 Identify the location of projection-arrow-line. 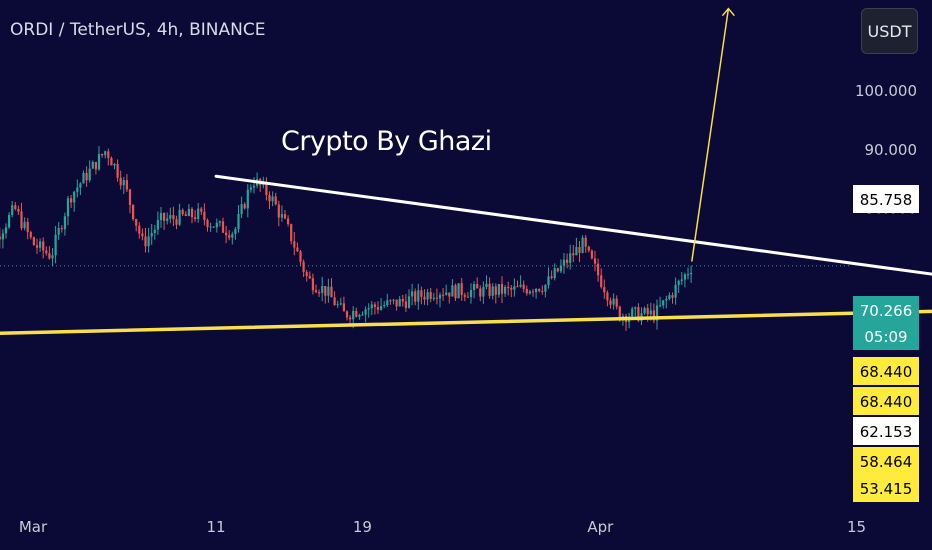
(710, 135).